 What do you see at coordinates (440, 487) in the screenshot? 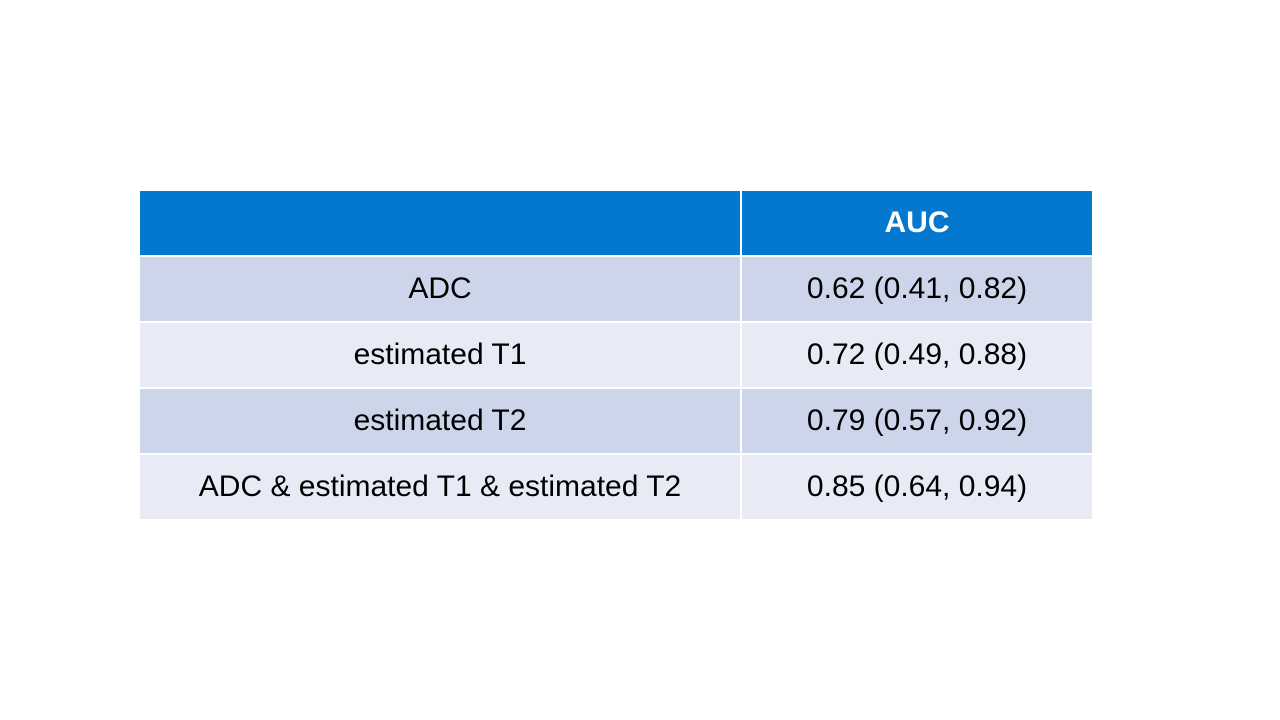
I see `model-cell: ADC & estimated T1 & estimated T2` at bounding box center [440, 487].